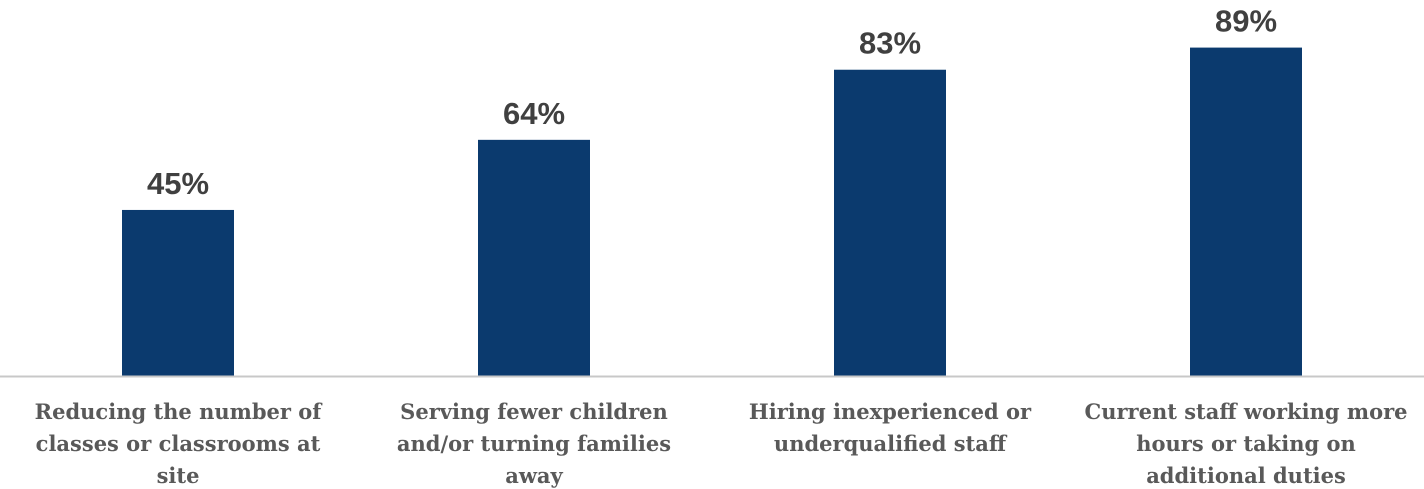 This screenshot has height=489, width=1424. What do you see at coordinates (1246, 475) in the screenshot?
I see `category-label-4-line-3: additional duties` at bounding box center [1246, 475].